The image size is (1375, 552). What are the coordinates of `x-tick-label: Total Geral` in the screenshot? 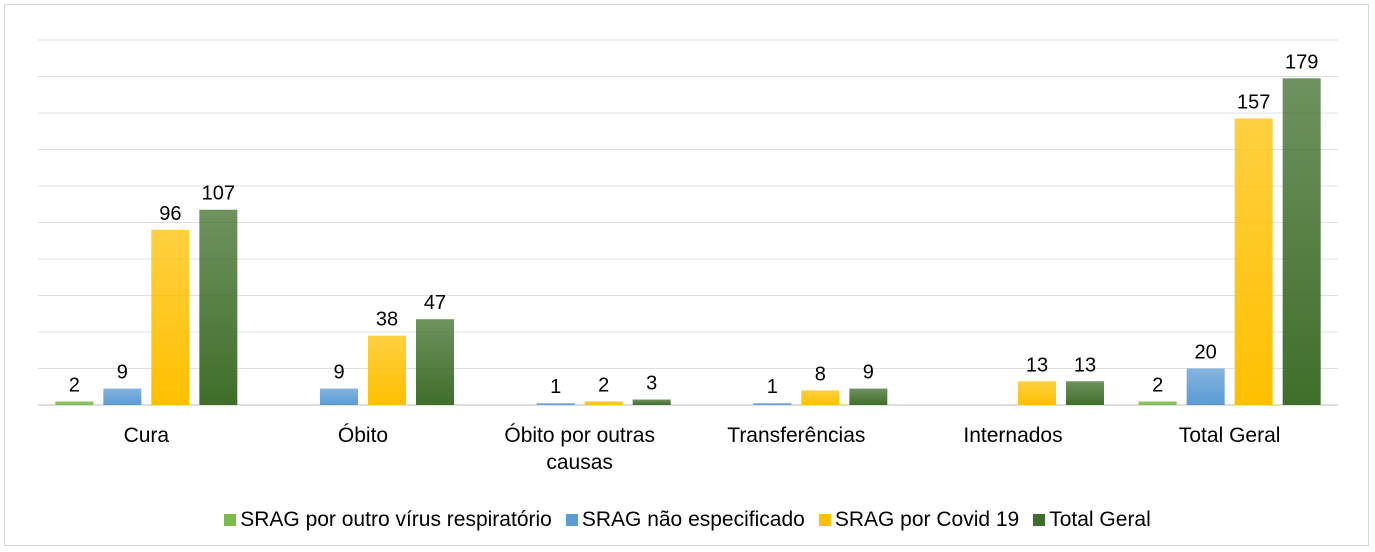 It's located at (1229, 435).